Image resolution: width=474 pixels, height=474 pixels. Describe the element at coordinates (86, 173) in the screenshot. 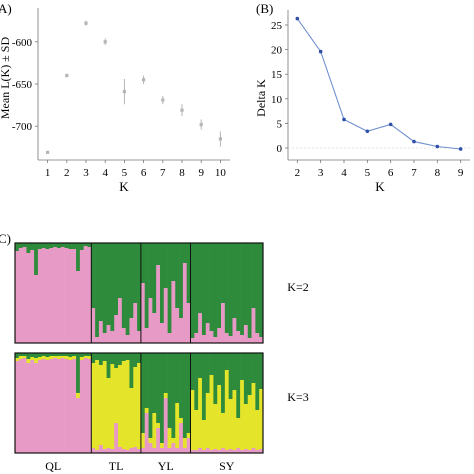

I see `panel-a-x-tick-label: 3` at that location.